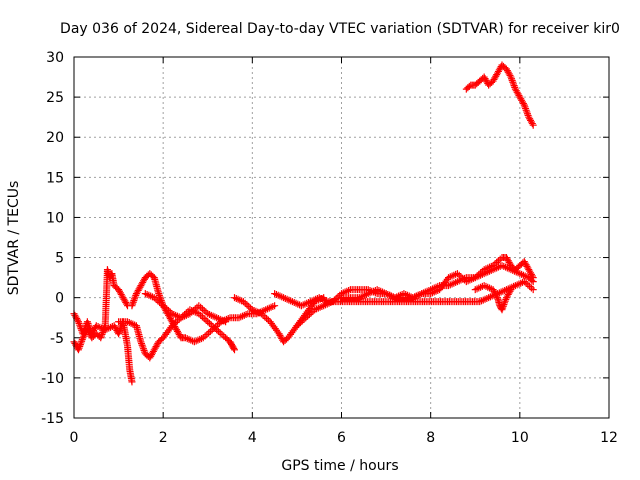 The height and width of the screenshot is (480, 640). Describe the element at coordinates (59, 259) in the screenshot. I see `y-tick-label: 5` at that location.